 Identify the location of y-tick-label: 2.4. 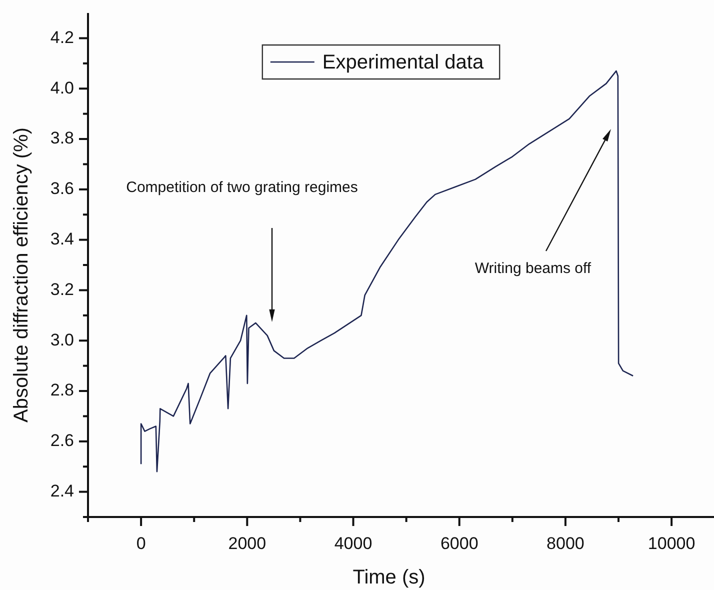
(62, 490).